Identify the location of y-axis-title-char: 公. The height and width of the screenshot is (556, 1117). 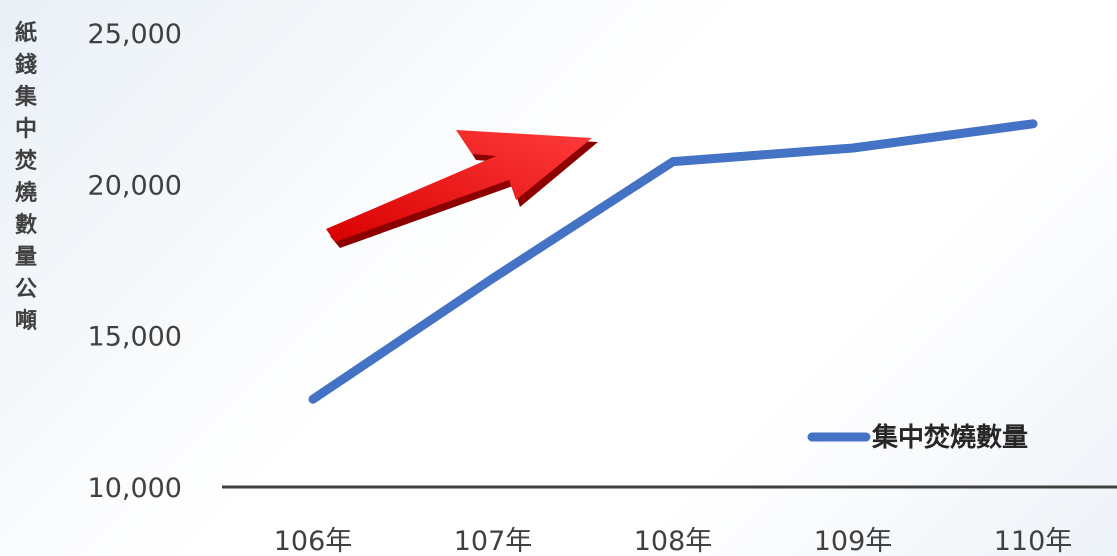
(26, 289).